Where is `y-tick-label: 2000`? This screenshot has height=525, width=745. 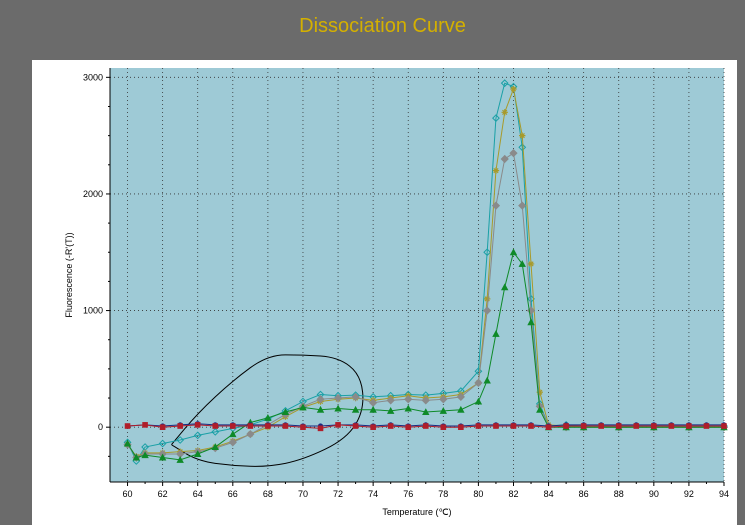
y-tick-label: 2000 is located at coordinates (93, 194).